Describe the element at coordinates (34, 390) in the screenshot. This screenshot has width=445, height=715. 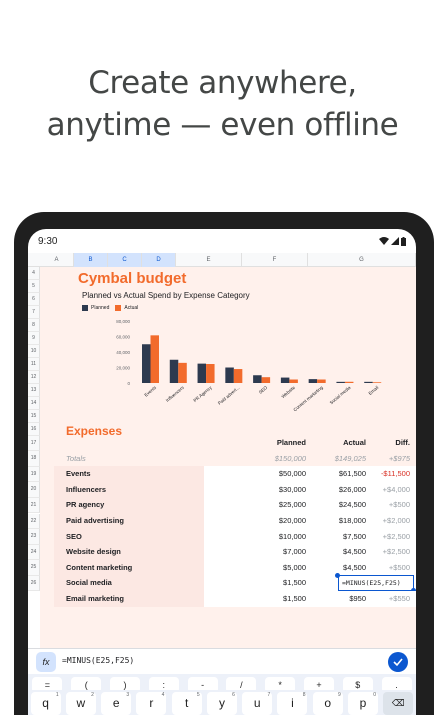
I see `row-header-13: 13` at that location.